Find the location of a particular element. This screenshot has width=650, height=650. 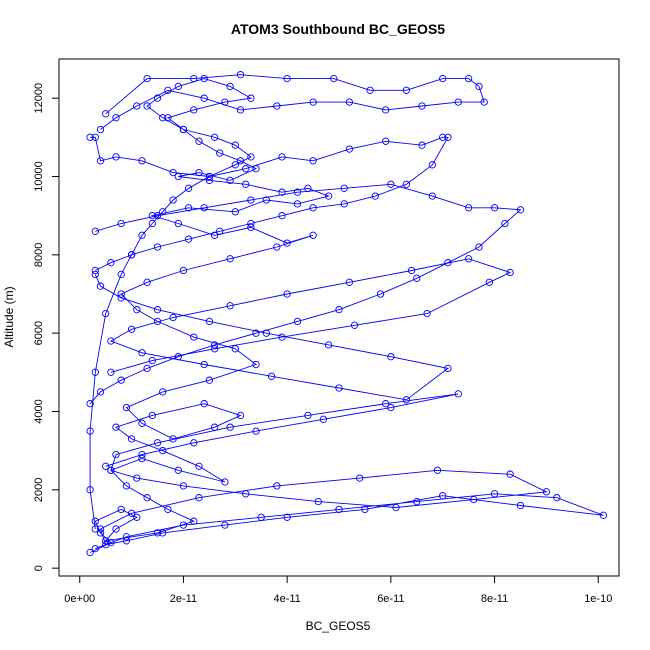

x-tick-label: 1e-10 is located at coordinates (598, 599).